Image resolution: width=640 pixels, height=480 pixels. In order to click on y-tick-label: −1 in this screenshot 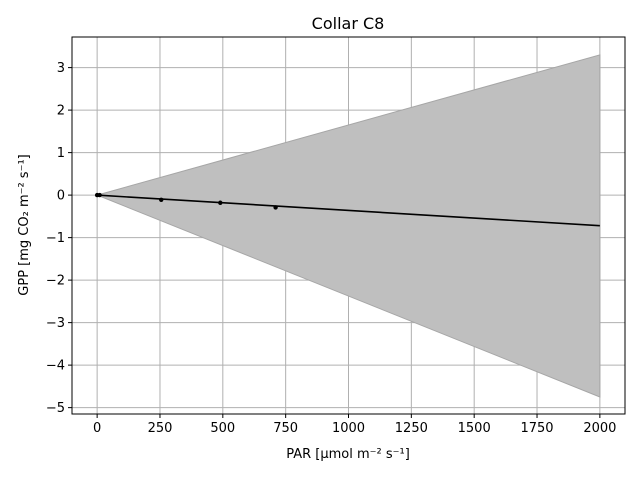, I will do `click(55, 238)`.